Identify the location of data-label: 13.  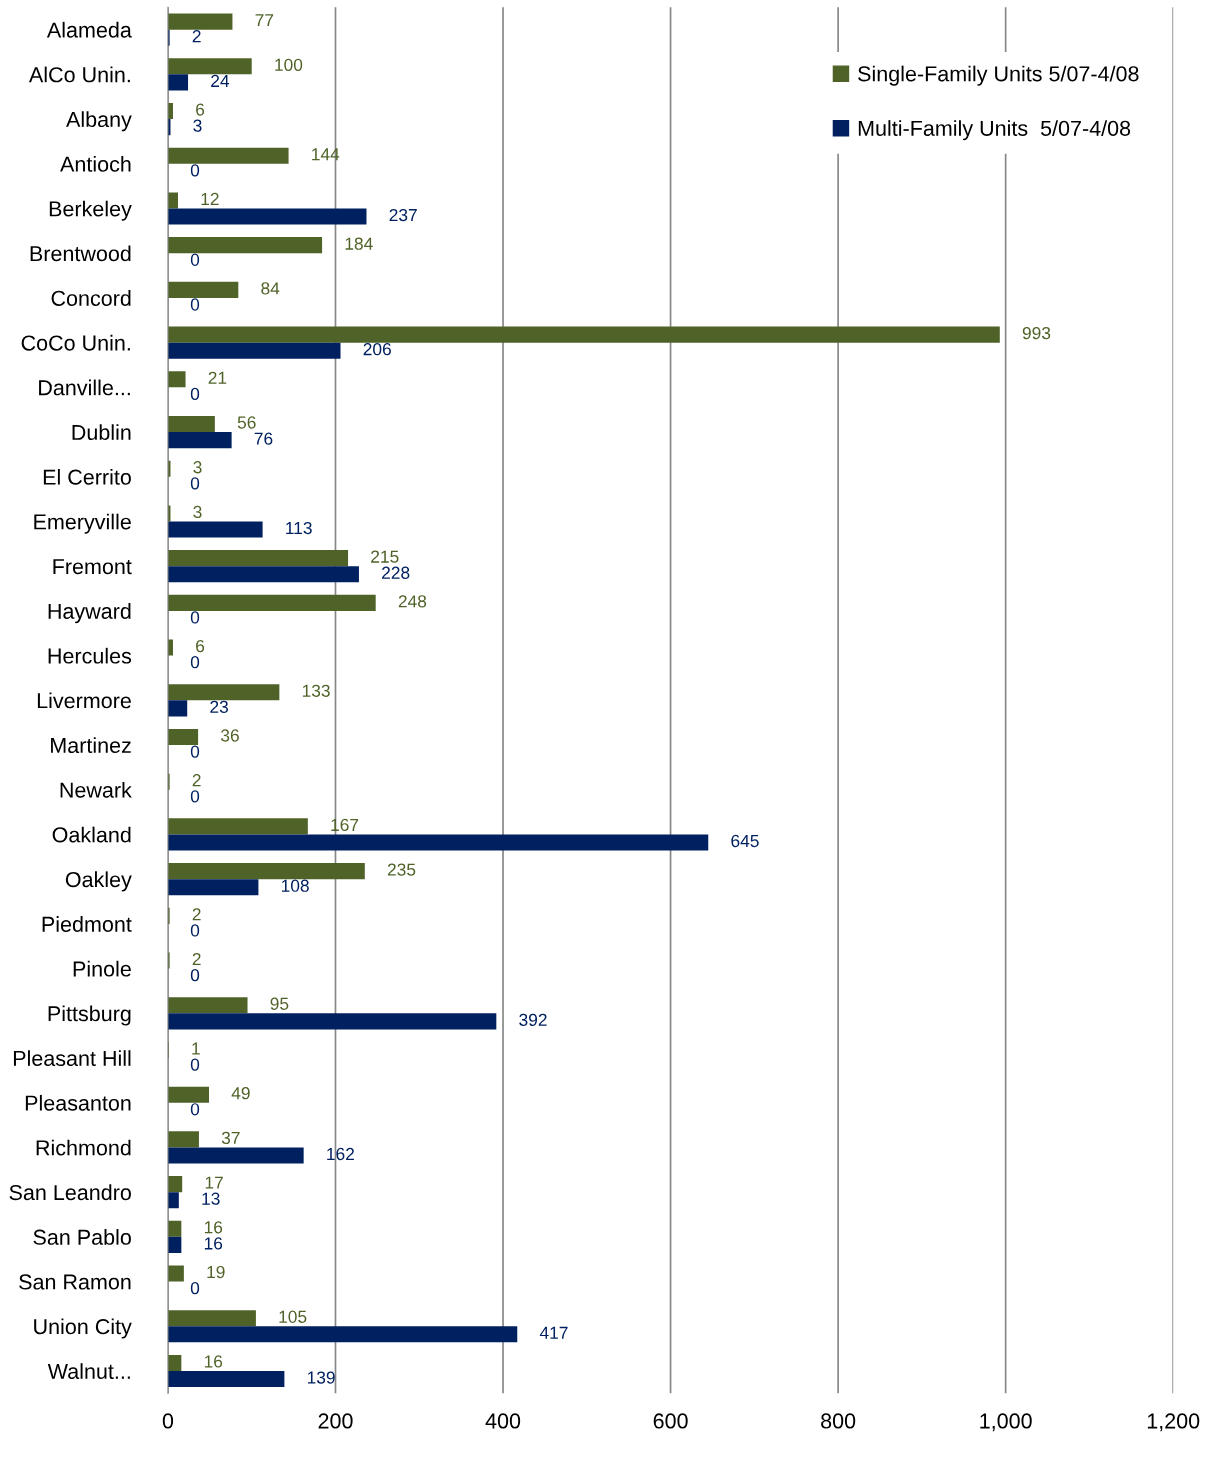
(211, 1198).